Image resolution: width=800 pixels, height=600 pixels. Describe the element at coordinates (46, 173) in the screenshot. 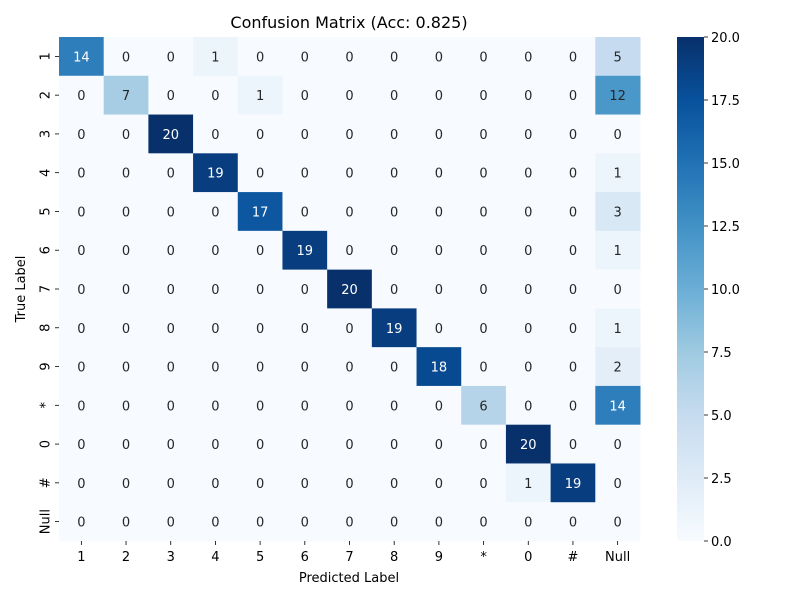

I see `y-tick-label: 4` at that location.